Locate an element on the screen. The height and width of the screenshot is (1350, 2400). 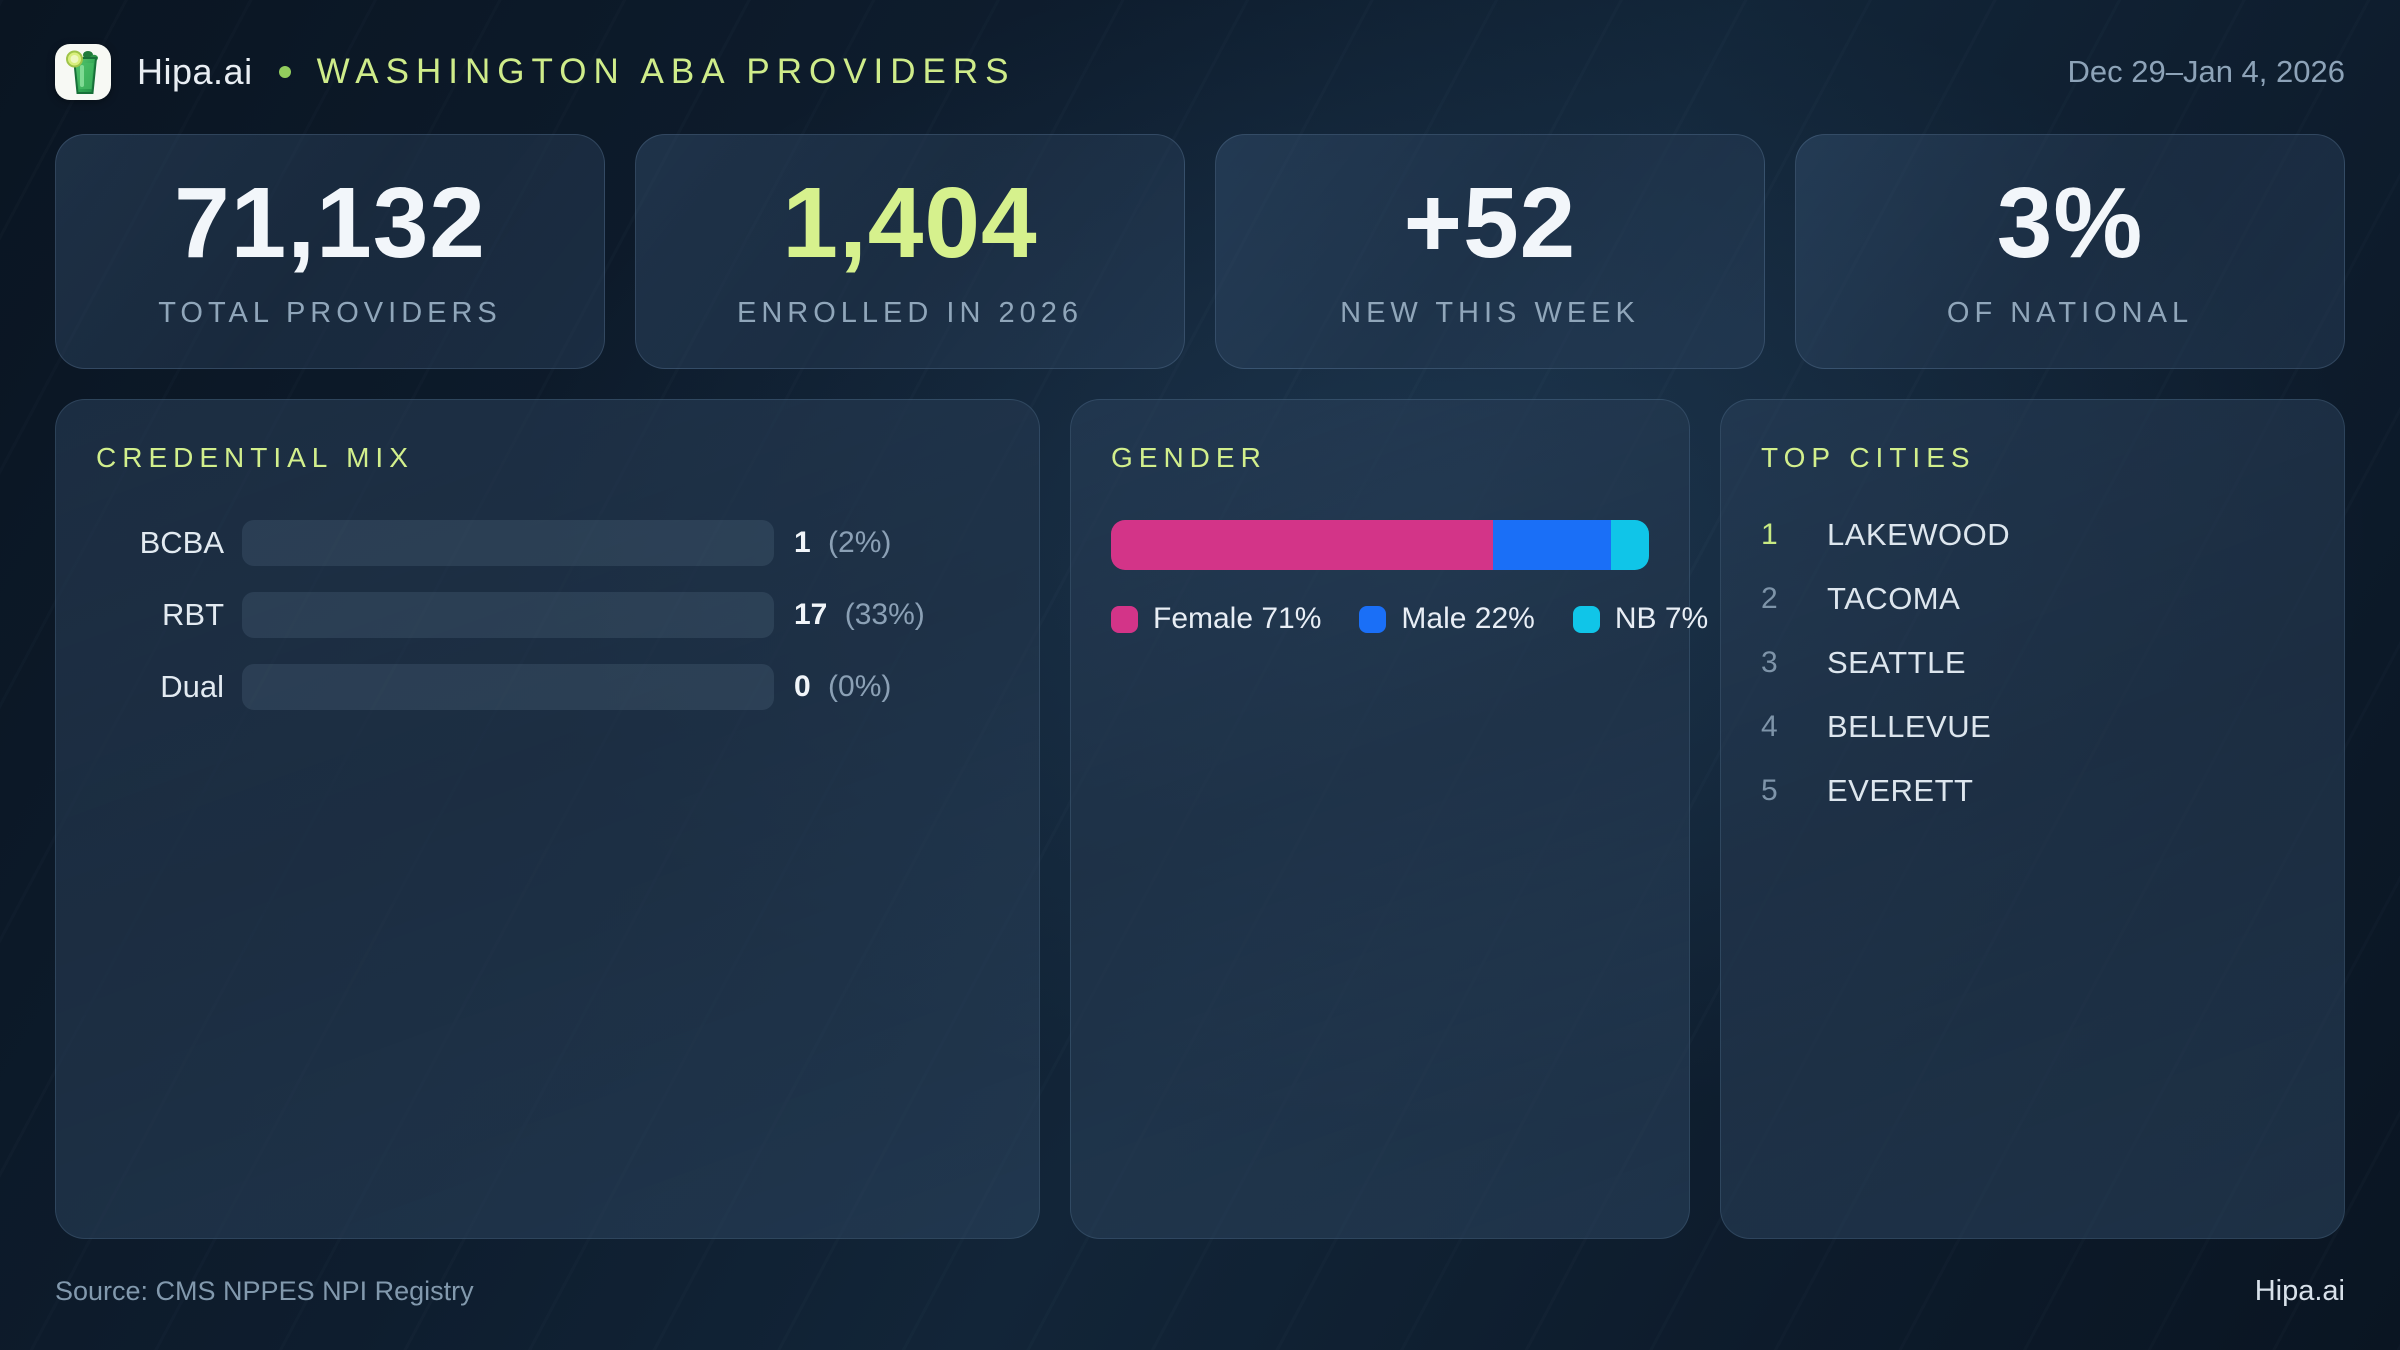
credential-value: 0 (0%) is located at coordinates (842, 687).